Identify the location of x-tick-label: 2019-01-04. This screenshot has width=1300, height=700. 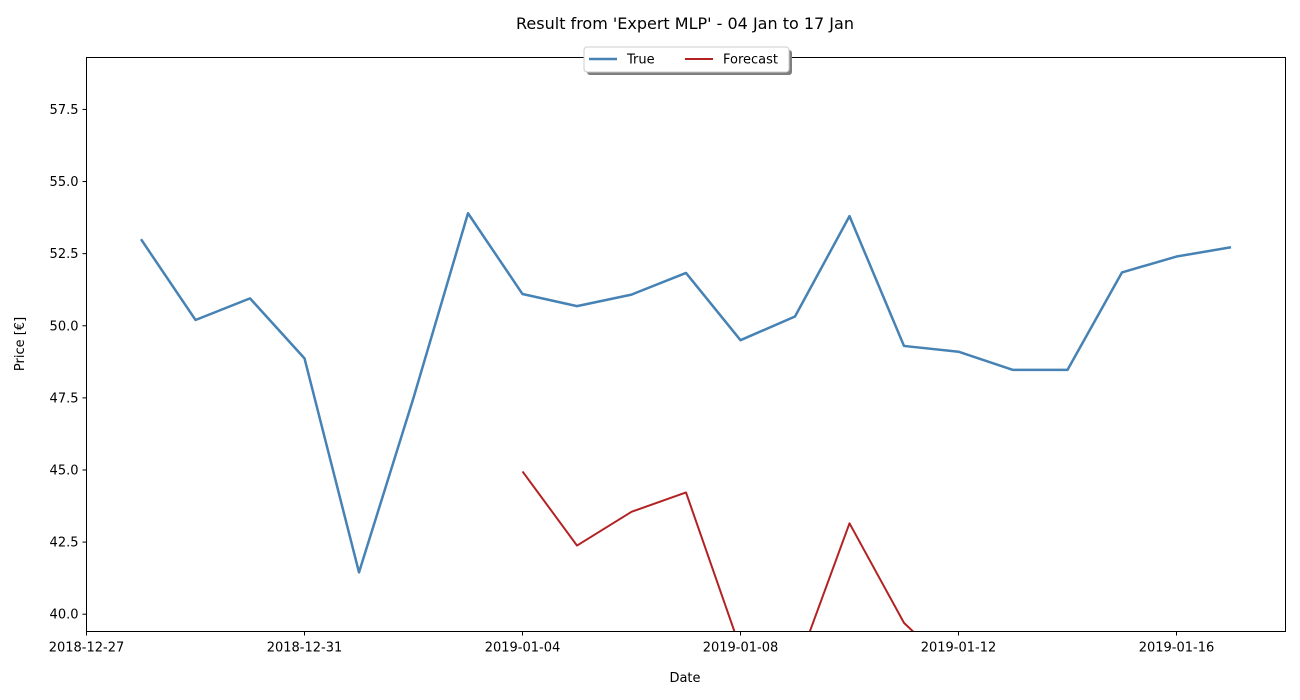
(523, 648).